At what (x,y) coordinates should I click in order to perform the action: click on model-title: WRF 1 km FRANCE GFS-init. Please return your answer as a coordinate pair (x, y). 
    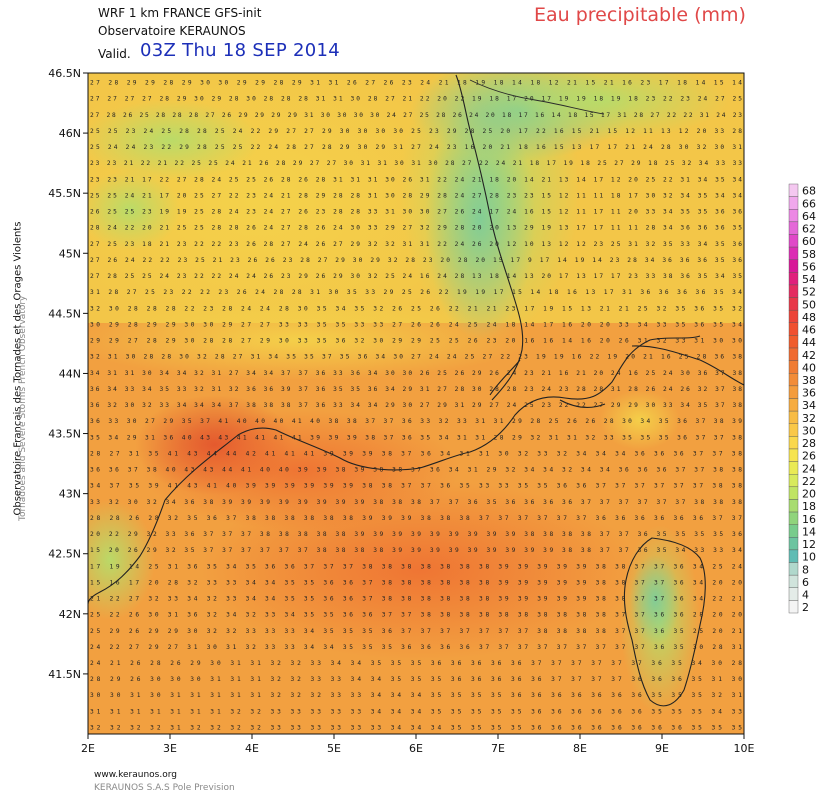
    Looking at the image, I should click on (180, 13).